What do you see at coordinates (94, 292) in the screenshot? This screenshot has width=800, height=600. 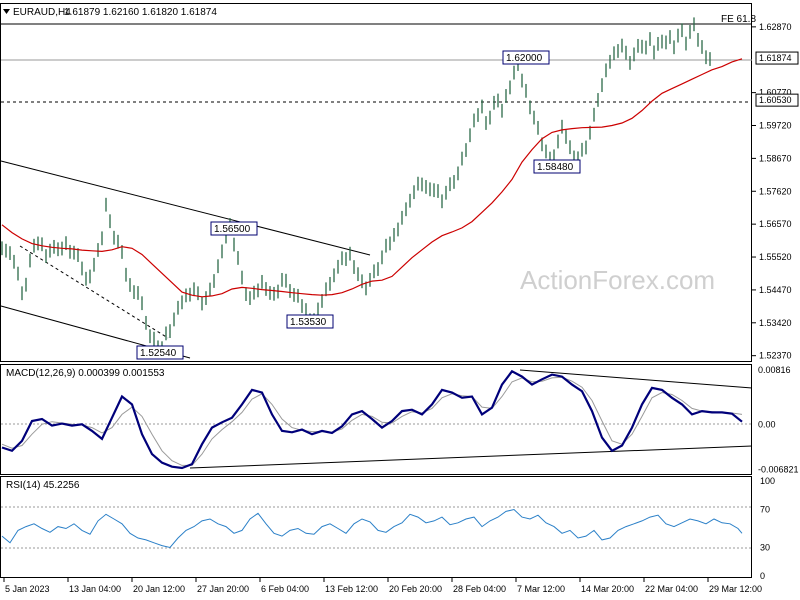 I see `channel-mid-line` at bounding box center [94, 292].